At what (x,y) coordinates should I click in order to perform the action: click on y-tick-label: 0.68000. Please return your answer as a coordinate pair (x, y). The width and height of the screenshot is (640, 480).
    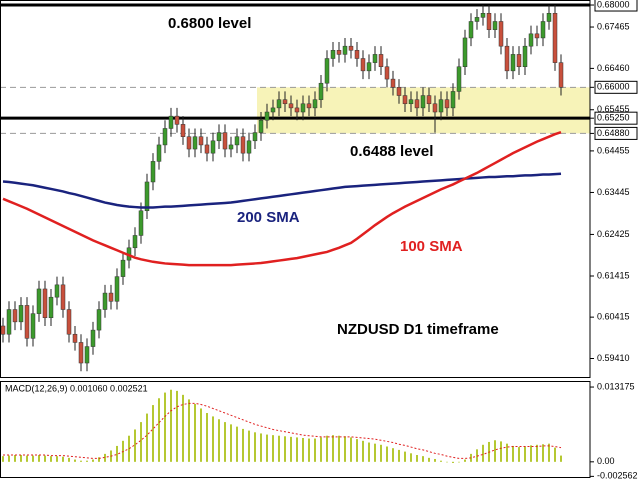
    Looking at the image, I should click on (613, 4).